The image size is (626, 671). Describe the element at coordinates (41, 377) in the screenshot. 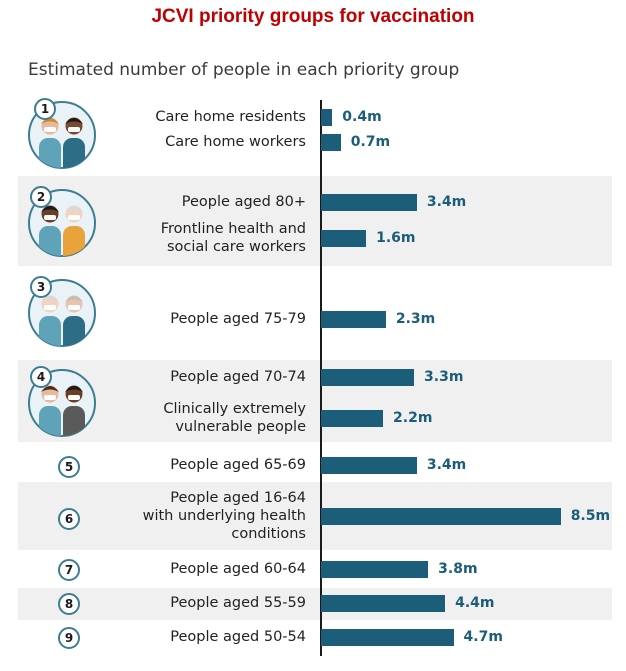

I see `priority-group-badge-4: 4` at that location.